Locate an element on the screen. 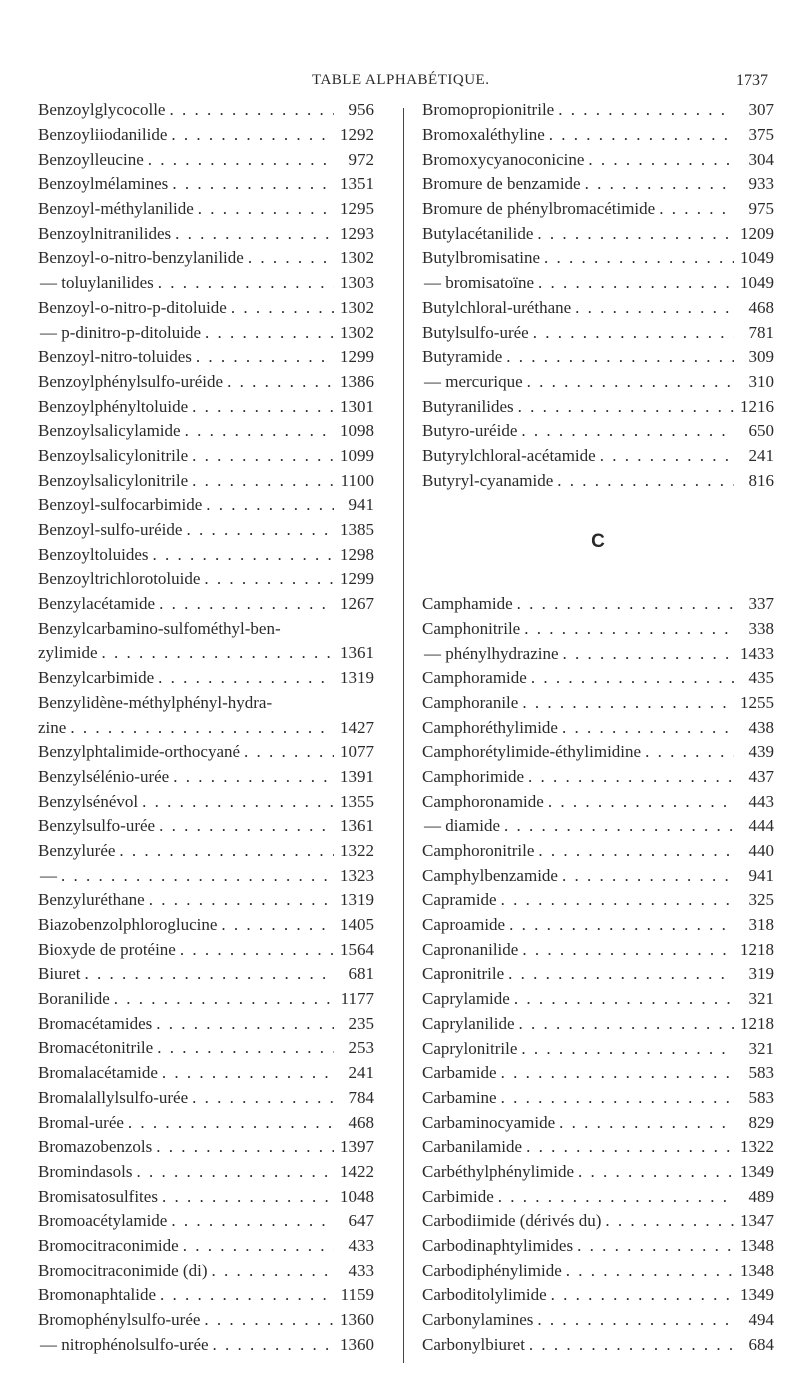  index-entry: Bioxyde de protéine 1564 is located at coordinates (206, 949).